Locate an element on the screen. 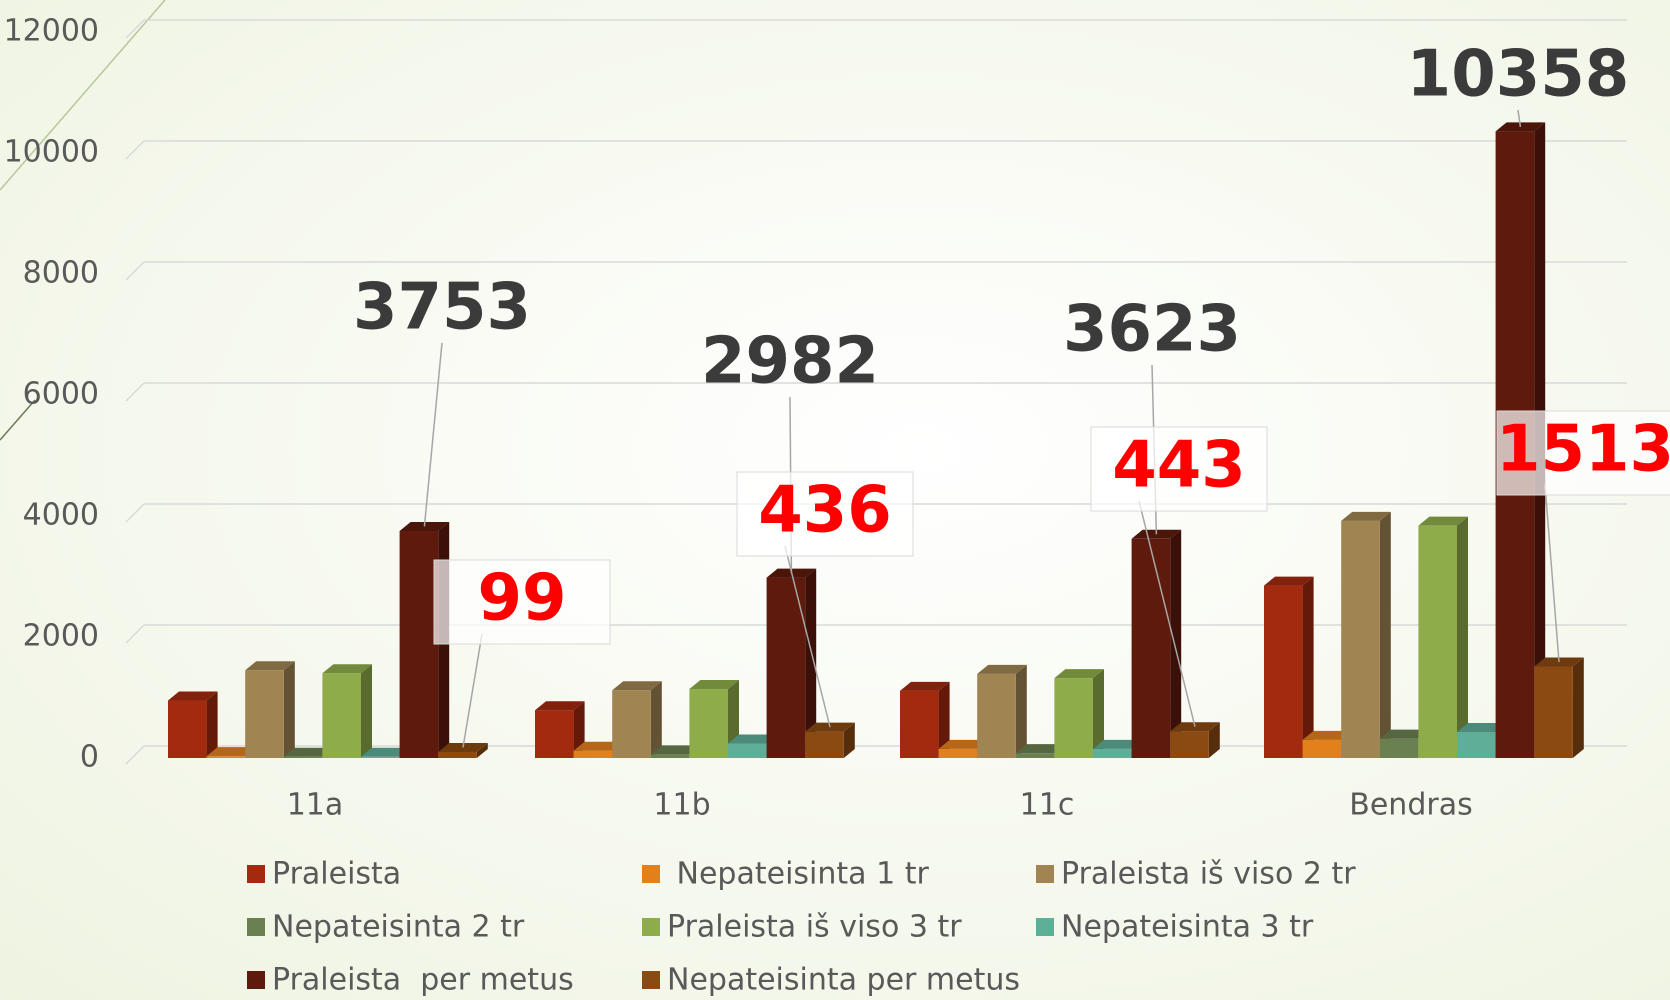  data-label: 99 is located at coordinates (521, 599).